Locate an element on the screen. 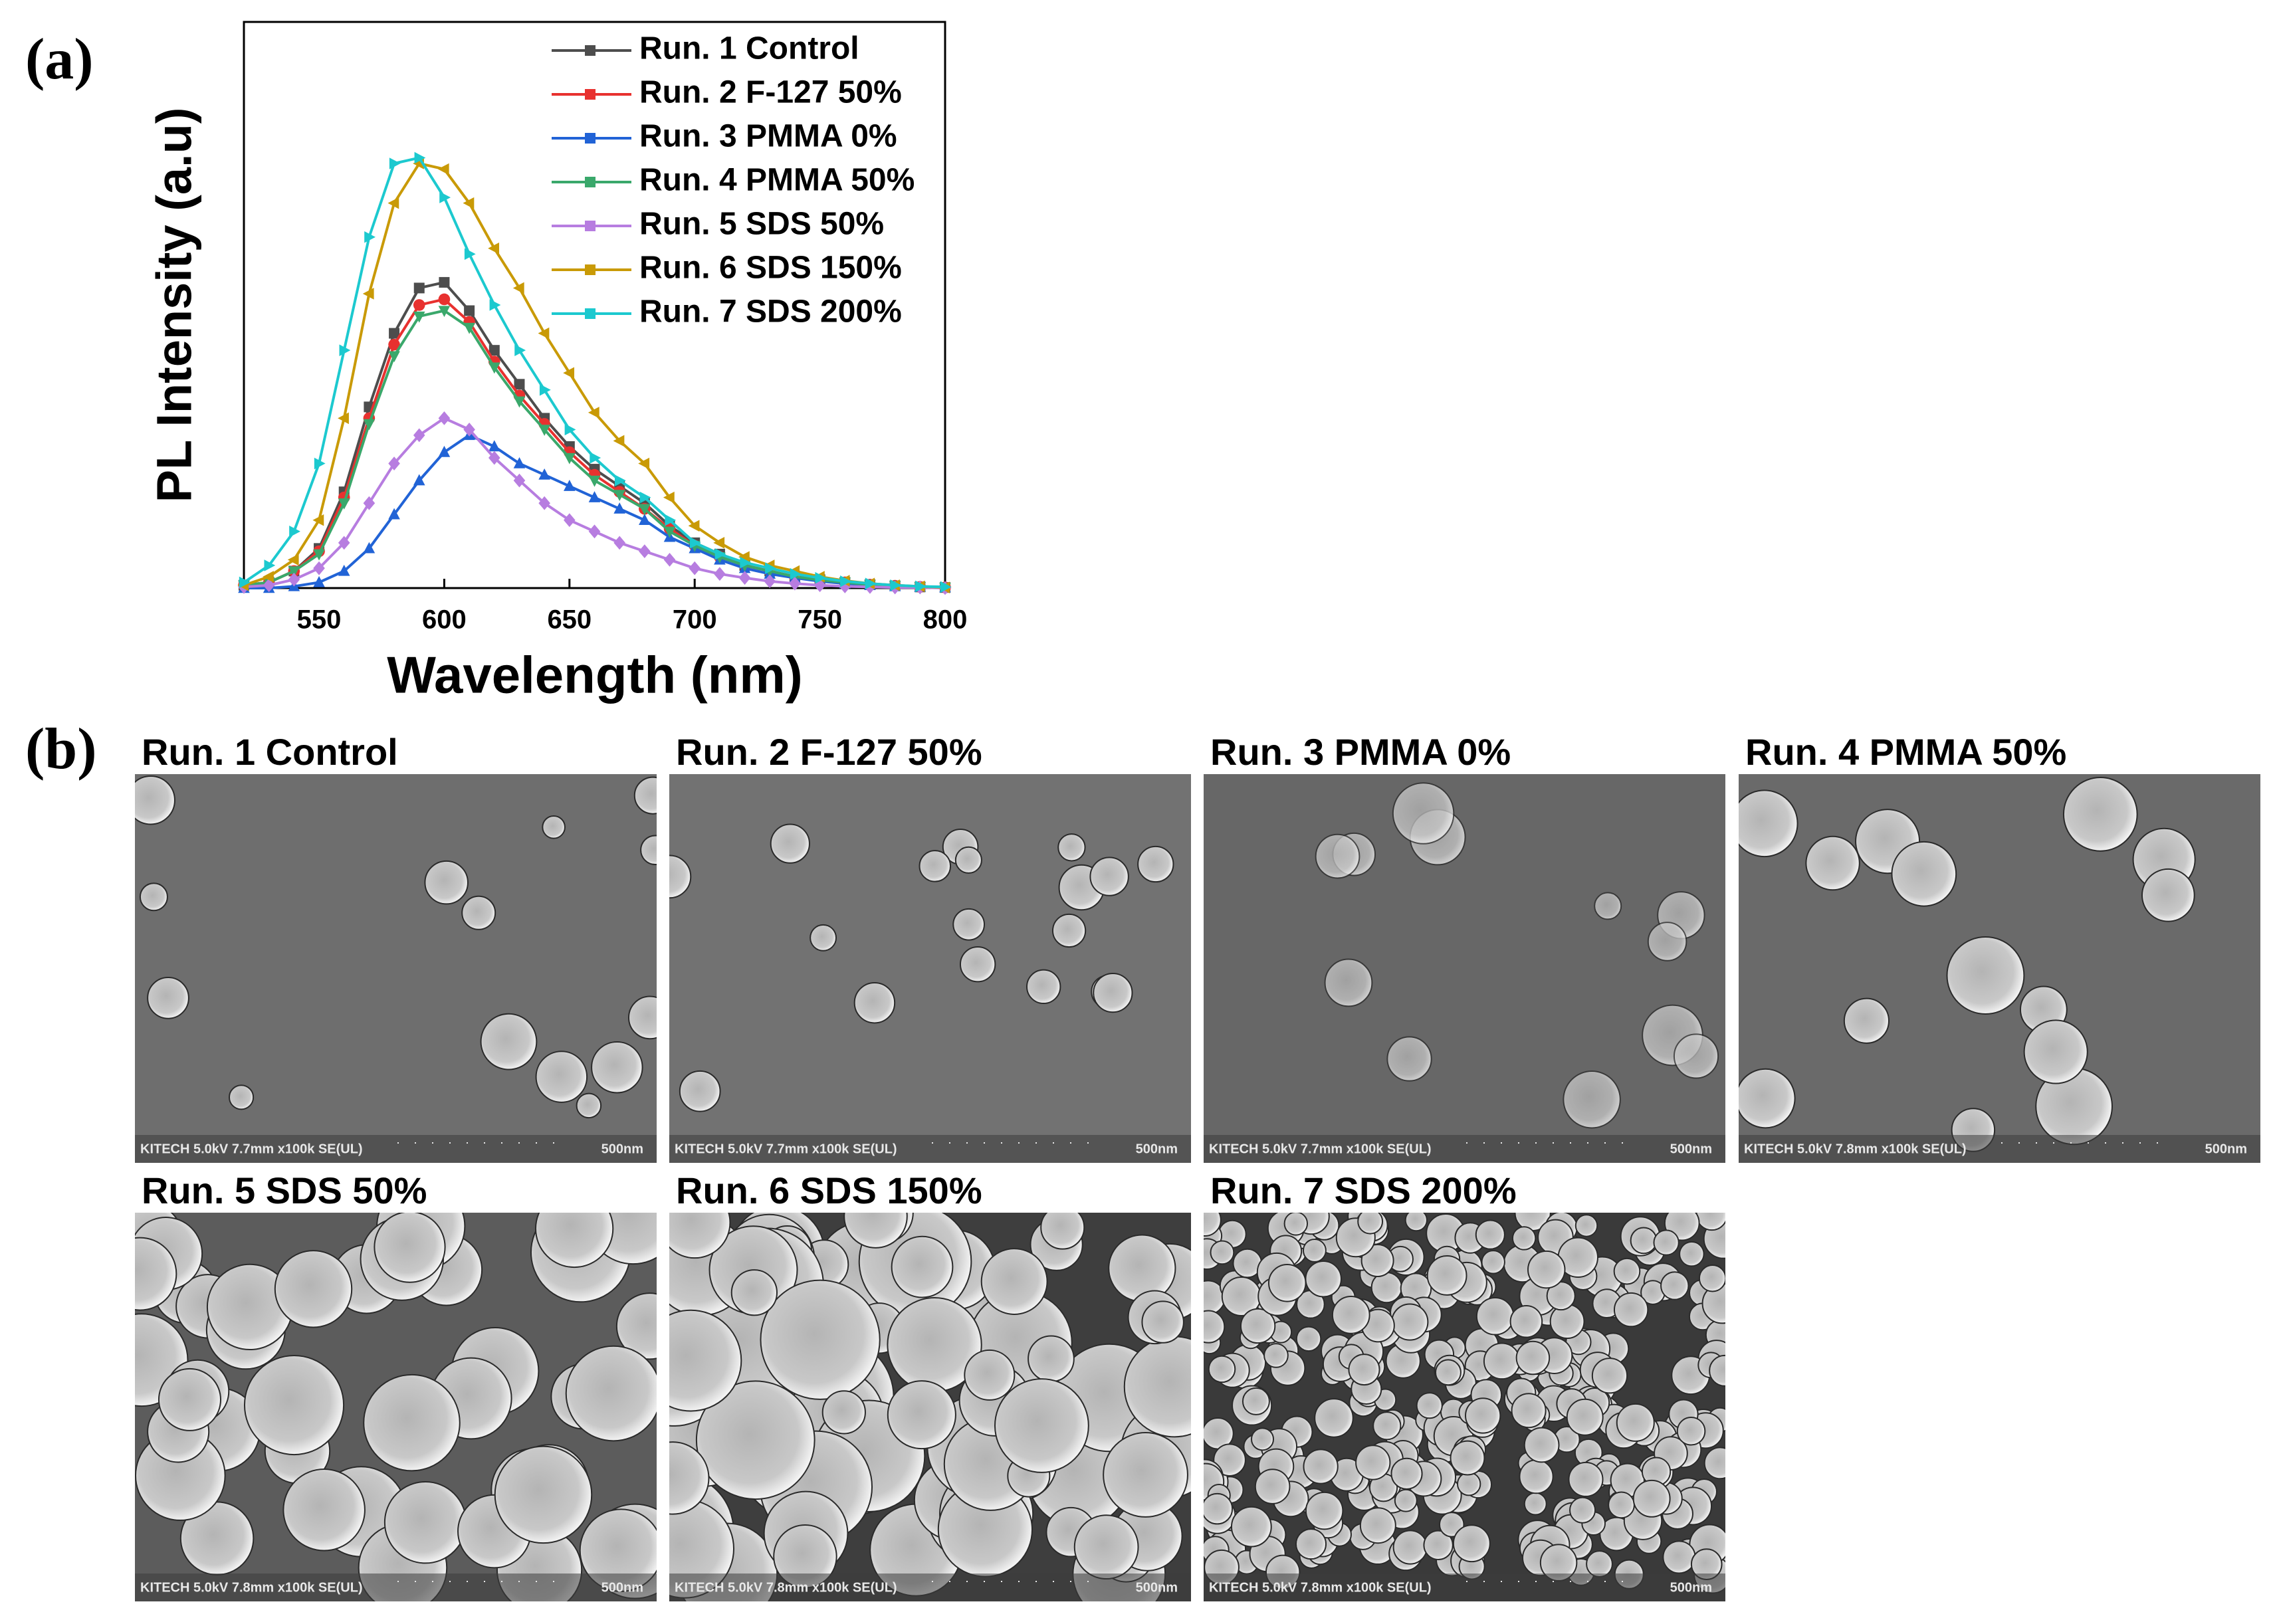  legend-label: Run. 1 Control is located at coordinates (749, 48).